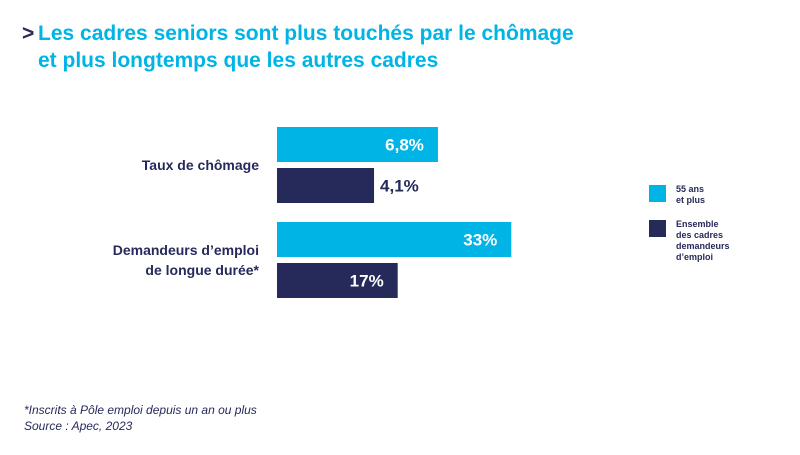  What do you see at coordinates (690, 200) in the screenshot?
I see `legend-label-0-l1: et plus` at bounding box center [690, 200].